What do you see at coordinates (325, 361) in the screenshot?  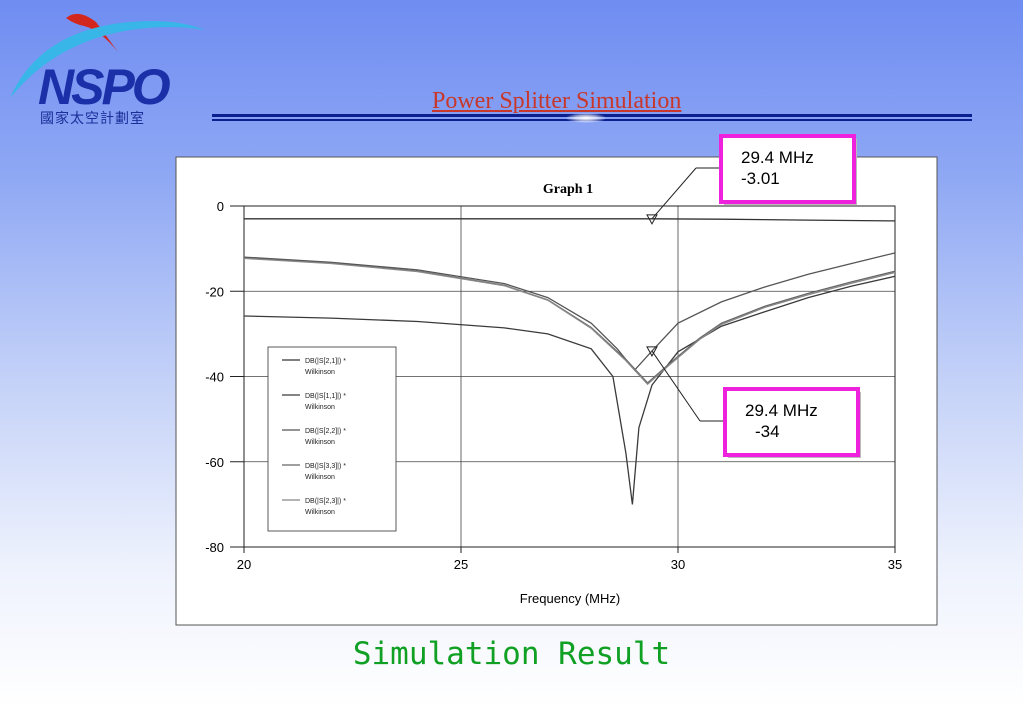 I see `legend-label: DB(|S[2,1]|) *` at bounding box center [325, 361].